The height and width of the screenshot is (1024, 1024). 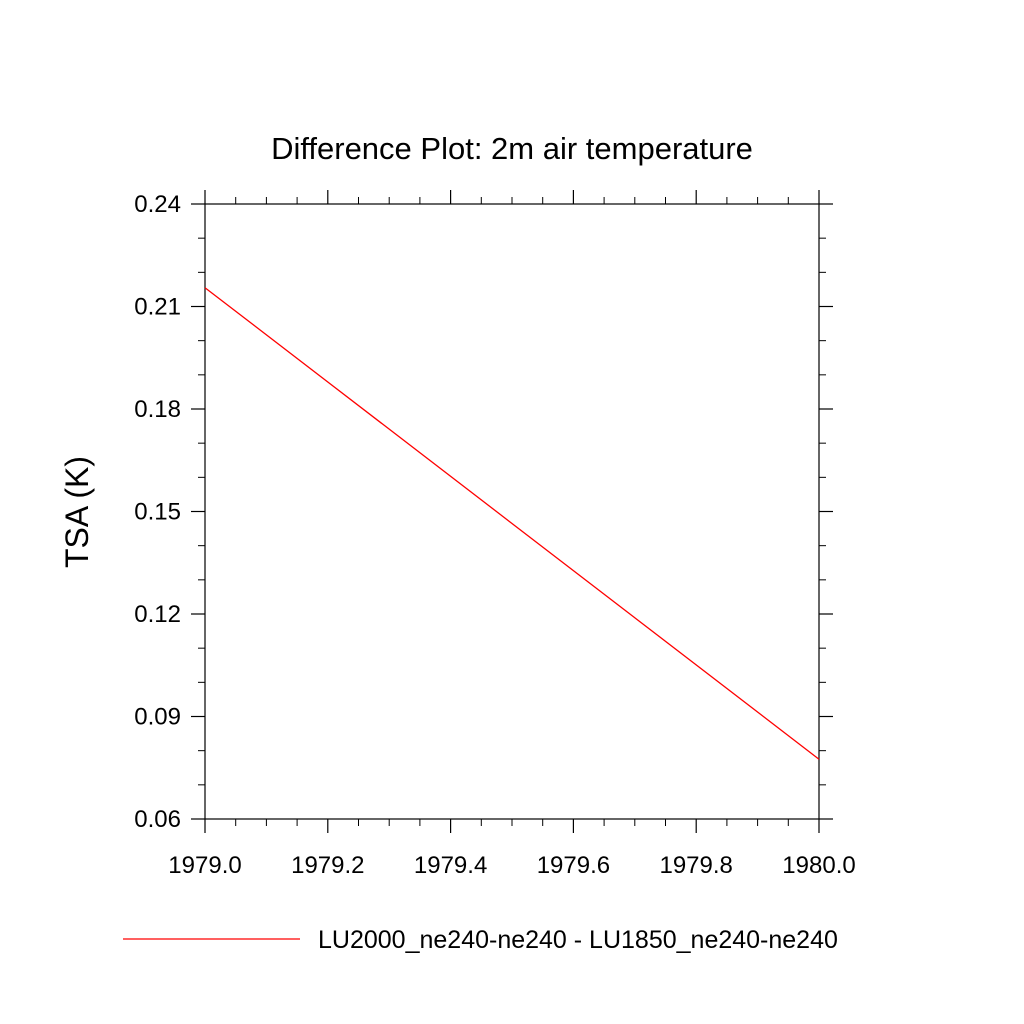 What do you see at coordinates (512, 148) in the screenshot?
I see `chart-title: Difference Plot: 2m air temperature` at bounding box center [512, 148].